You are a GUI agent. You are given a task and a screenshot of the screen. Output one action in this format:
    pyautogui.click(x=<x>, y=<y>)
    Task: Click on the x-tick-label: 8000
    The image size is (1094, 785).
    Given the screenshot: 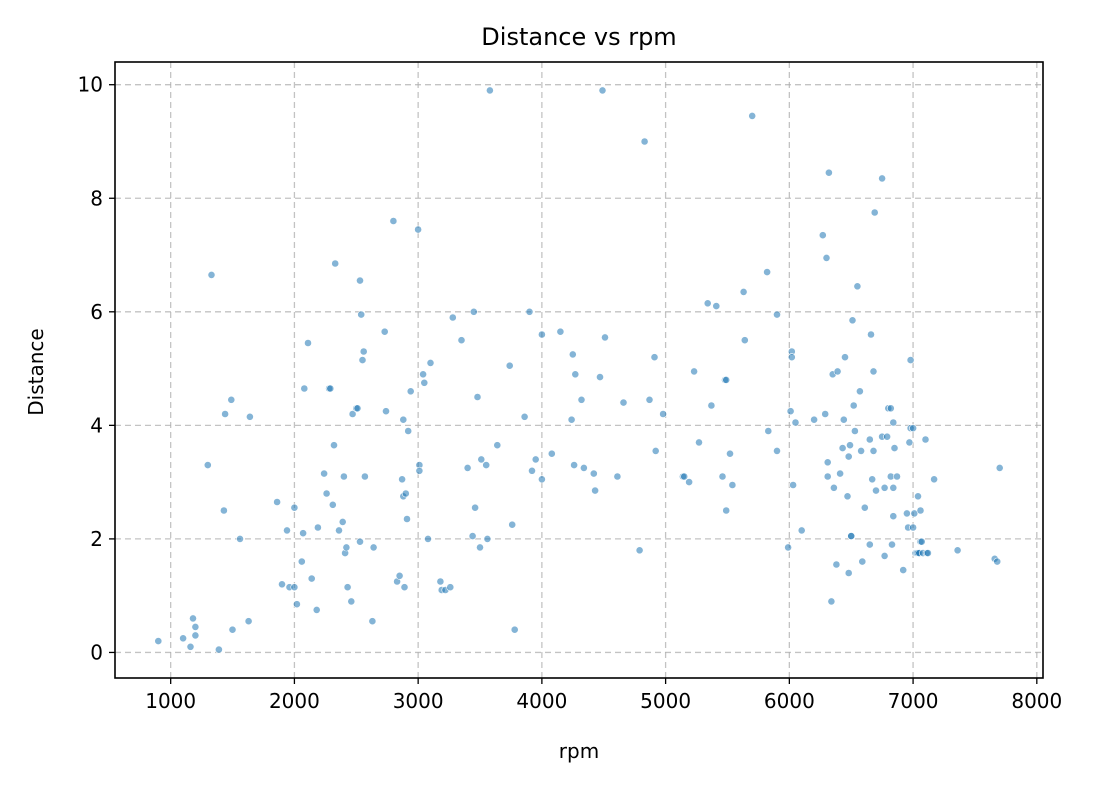 What is the action you would take?
    pyautogui.click(x=1036, y=701)
    